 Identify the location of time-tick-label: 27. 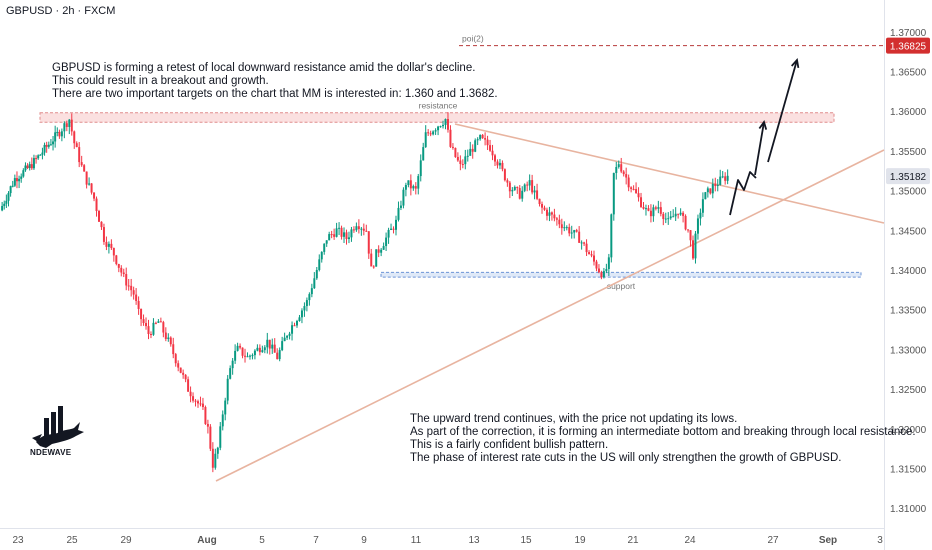
(773, 540).